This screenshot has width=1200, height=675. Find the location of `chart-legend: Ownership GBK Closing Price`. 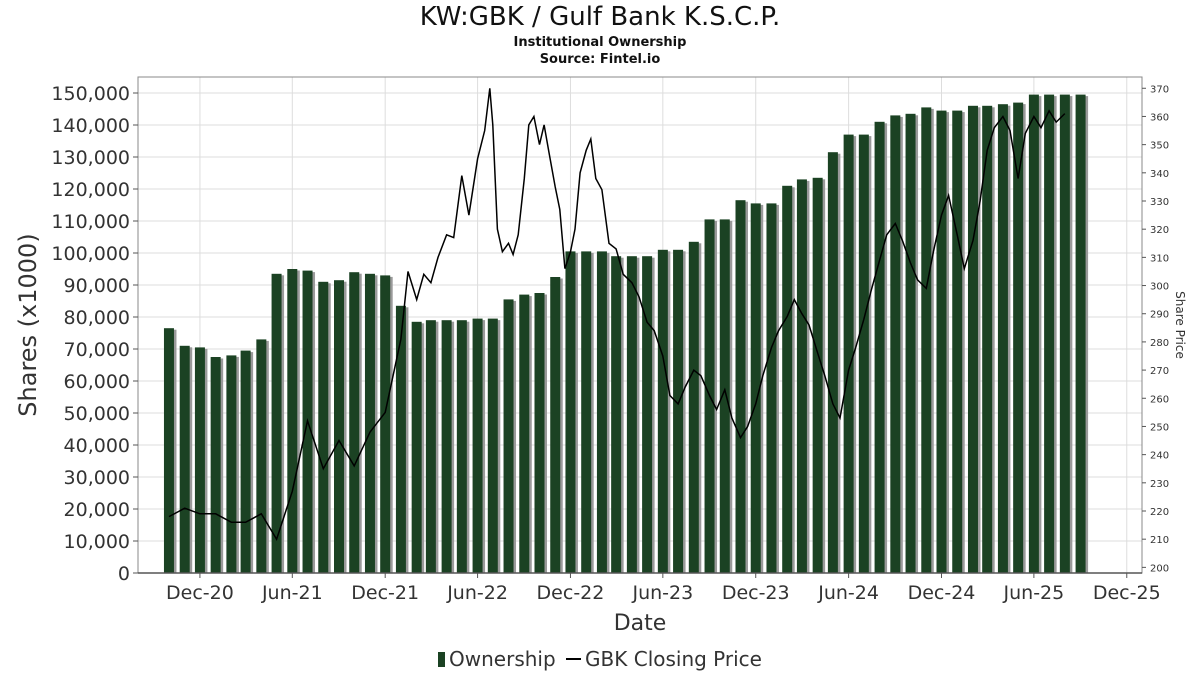

chart-legend: Ownership GBK Closing Price is located at coordinates (600, 659).